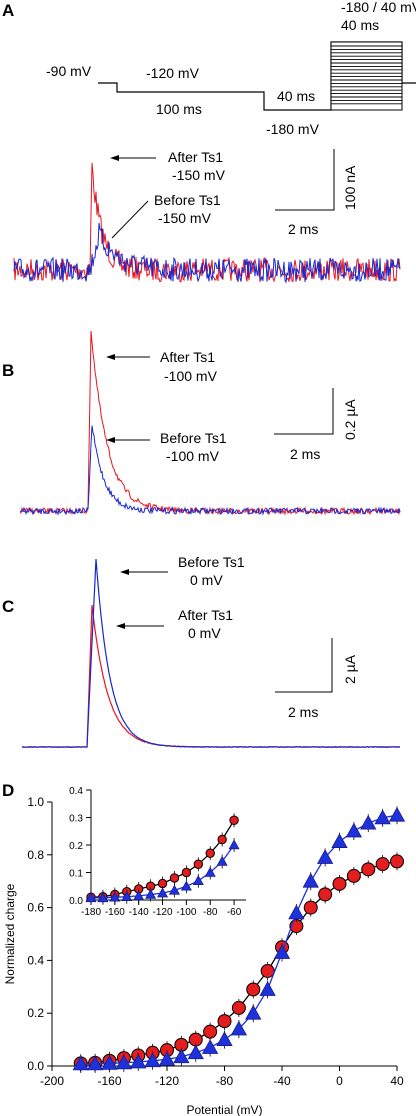 The width and height of the screenshot is (416, 1116). I want to click on arrow-a-after-head, so click(114, 158).